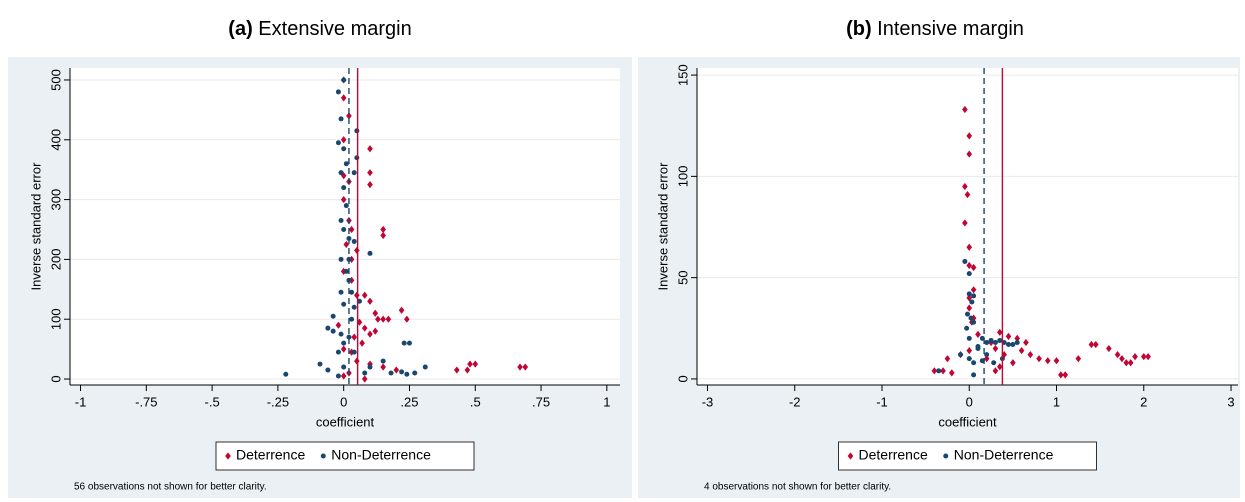 This screenshot has width=1245, height=502. I want to click on legend-box, so click(967, 456).